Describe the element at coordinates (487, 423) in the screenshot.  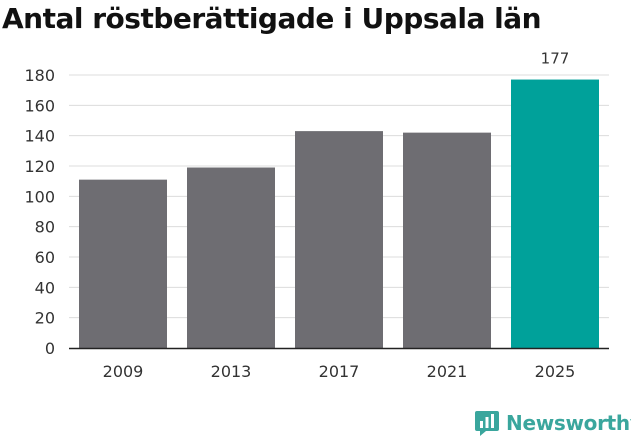
I see `newsworthy-logo-icon` at that location.